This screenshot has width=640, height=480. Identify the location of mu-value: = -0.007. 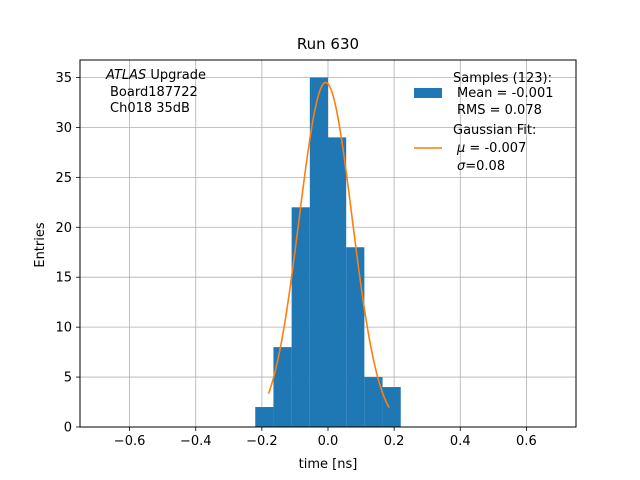
(495, 148).